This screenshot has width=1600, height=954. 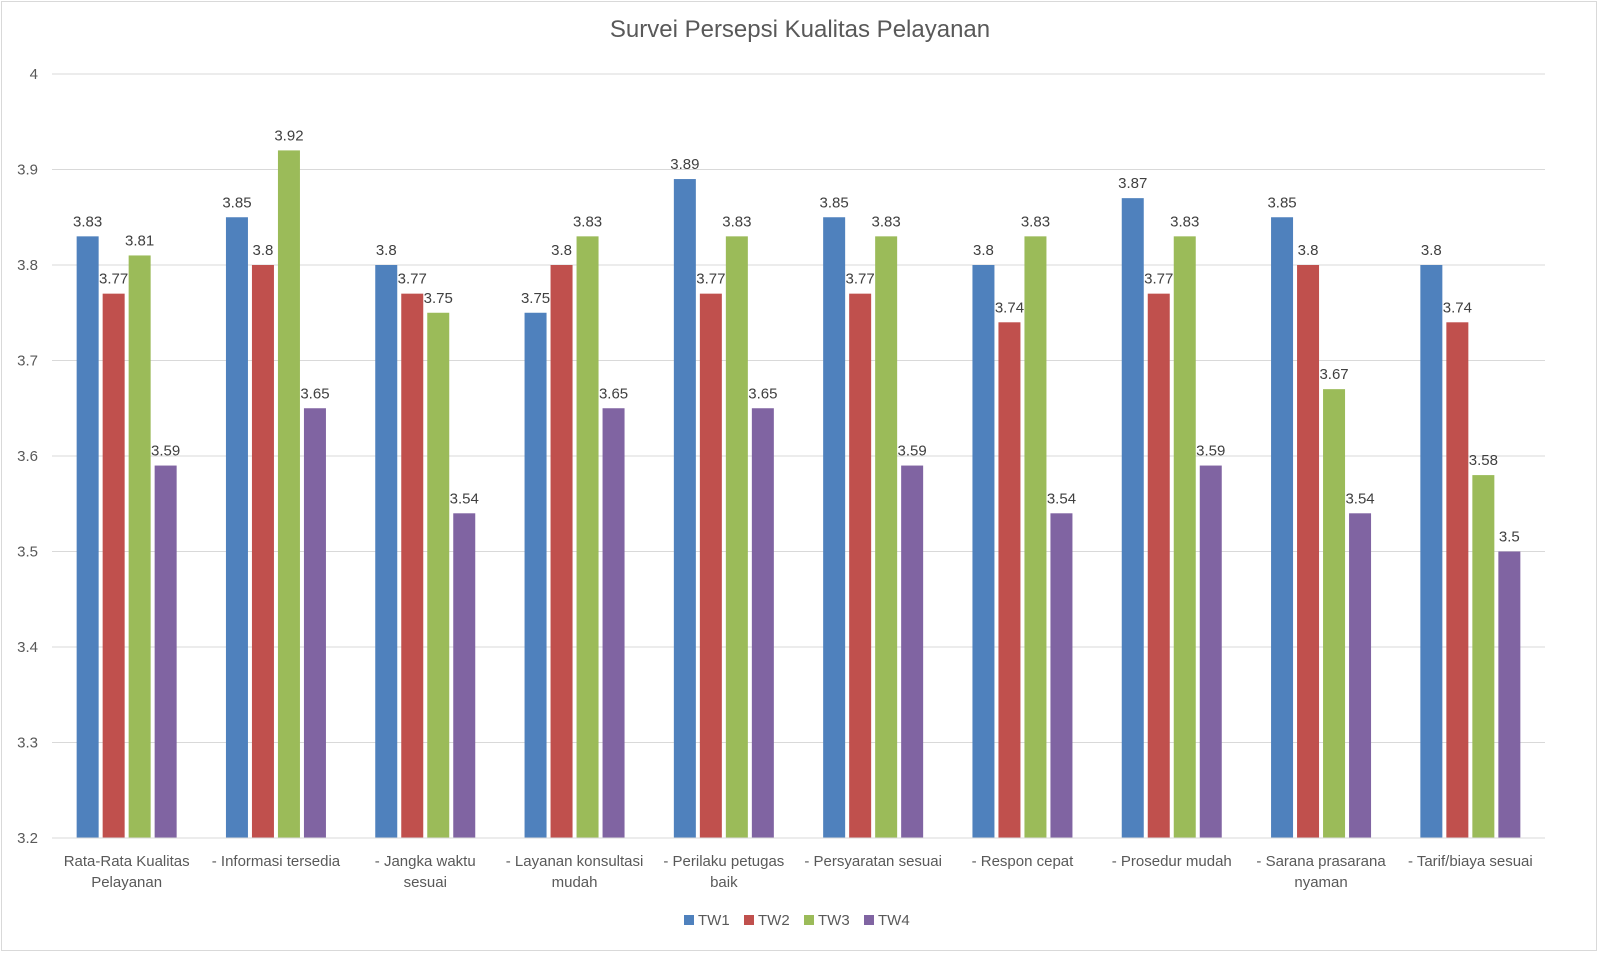 I want to click on x-category-label: - Perilaku petugas, so click(x=723, y=861).